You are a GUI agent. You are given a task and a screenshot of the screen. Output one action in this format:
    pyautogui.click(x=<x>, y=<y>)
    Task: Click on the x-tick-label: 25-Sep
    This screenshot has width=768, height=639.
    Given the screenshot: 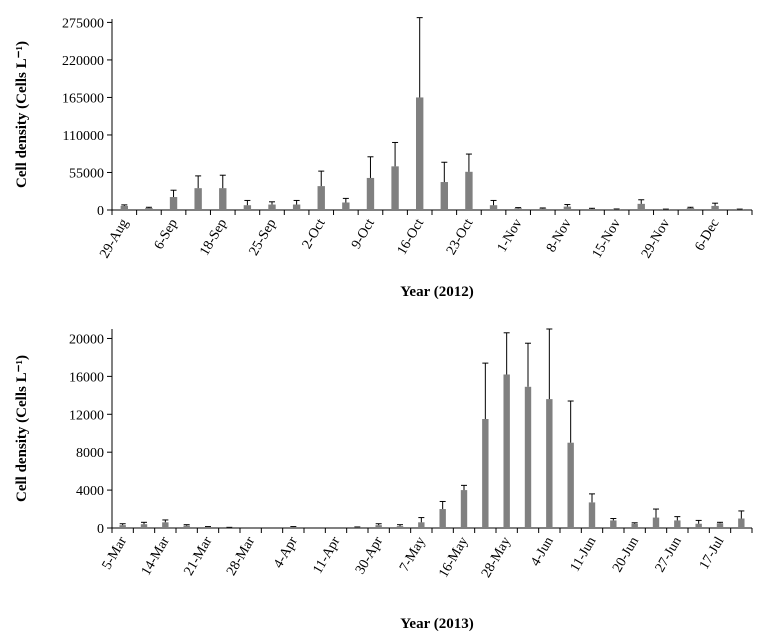 What is the action you would take?
    pyautogui.click(x=263, y=238)
    